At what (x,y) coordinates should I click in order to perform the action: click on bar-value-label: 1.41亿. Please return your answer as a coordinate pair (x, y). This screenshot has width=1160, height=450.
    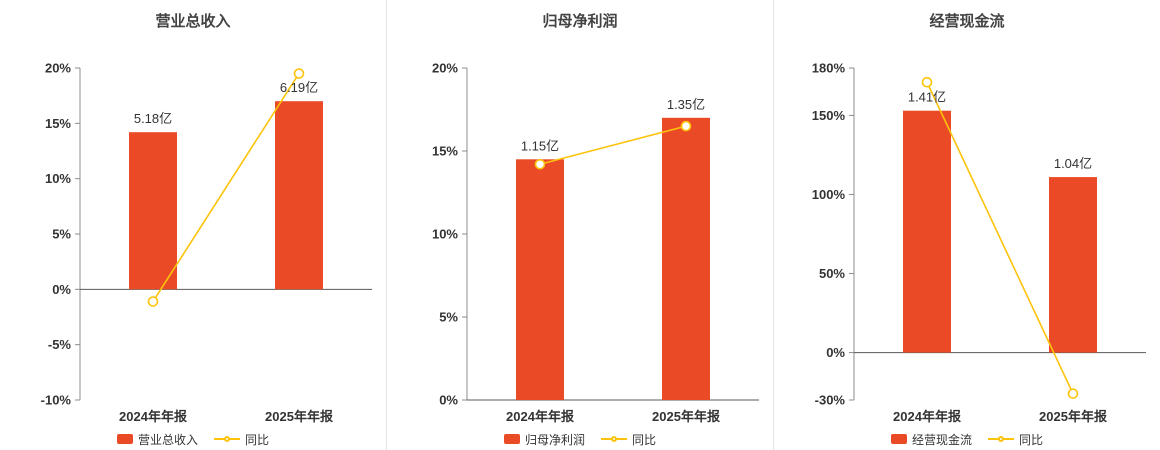
    Looking at the image, I should click on (927, 97).